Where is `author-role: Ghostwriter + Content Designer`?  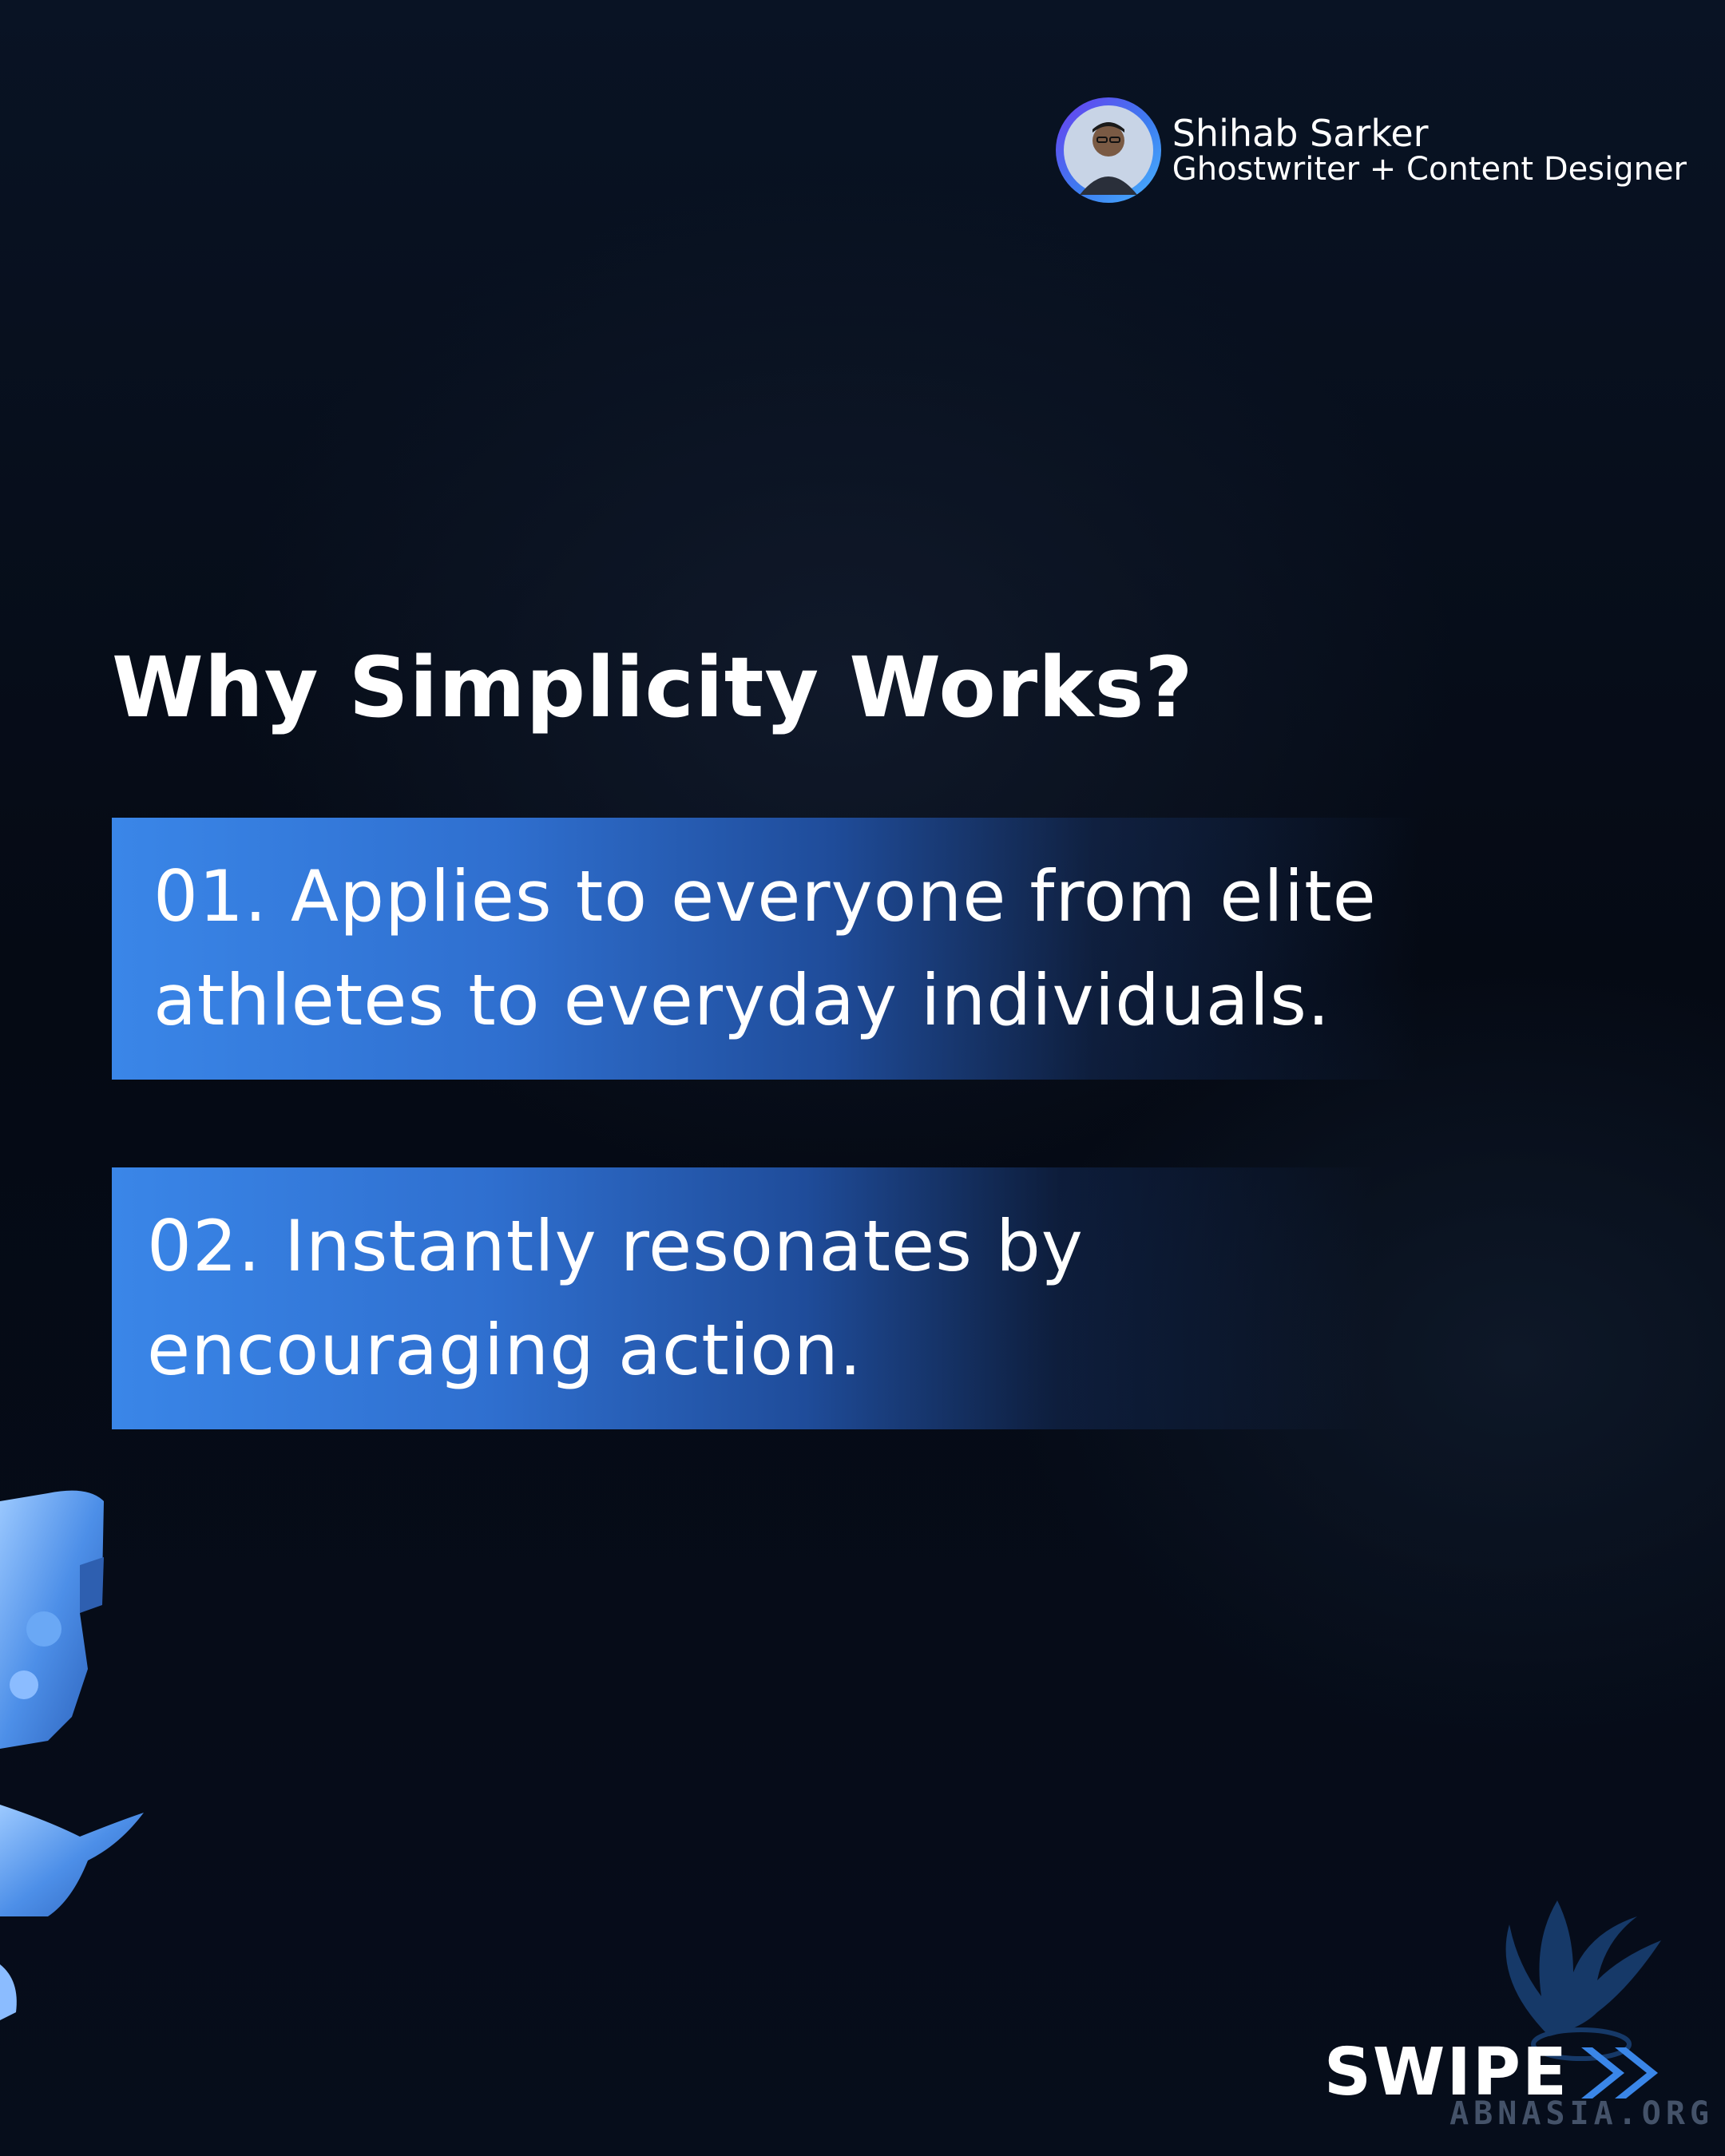
author-role: Ghostwriter + Content Designer is located at coordinates (1430, 169).